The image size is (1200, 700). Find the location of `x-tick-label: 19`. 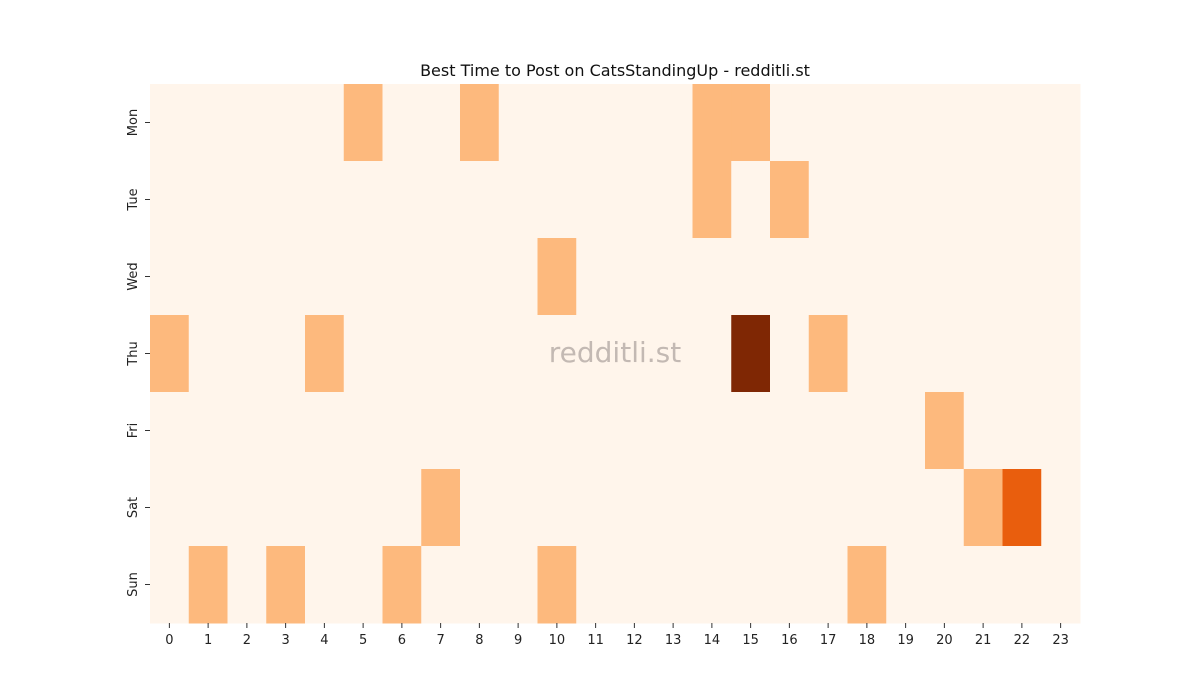

x-tick-label: 19 is located at coordinates (905, 640).